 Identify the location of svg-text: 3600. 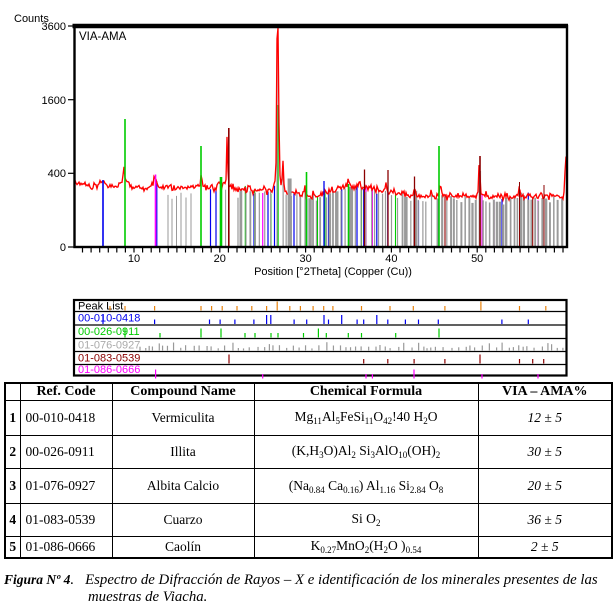
(54, 27).